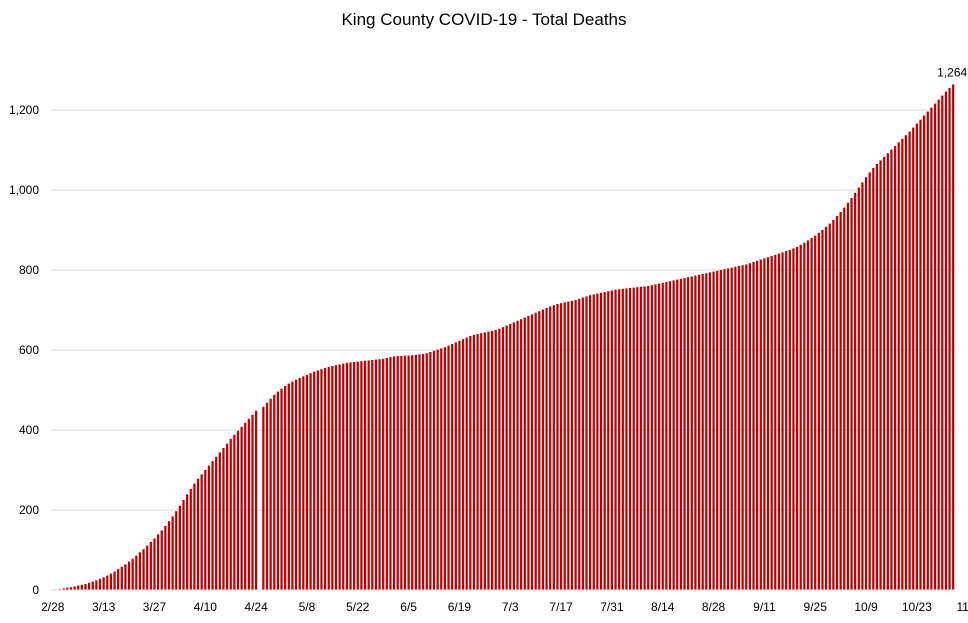 The height and width of the screenshot is (623, 968). I want to click on x-tick-label: 8/14, so click(663, 607).